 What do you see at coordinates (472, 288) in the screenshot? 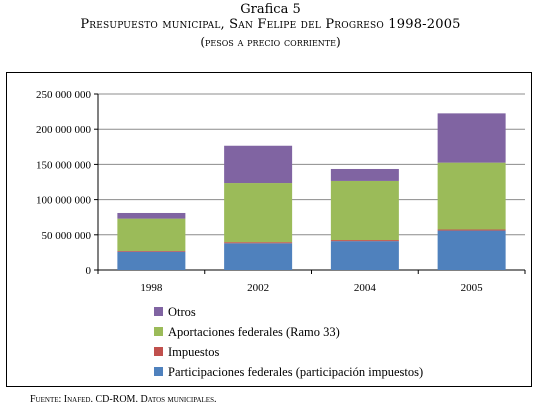
I see `x-tick-label: 2005` at bounding box center [472, 288].